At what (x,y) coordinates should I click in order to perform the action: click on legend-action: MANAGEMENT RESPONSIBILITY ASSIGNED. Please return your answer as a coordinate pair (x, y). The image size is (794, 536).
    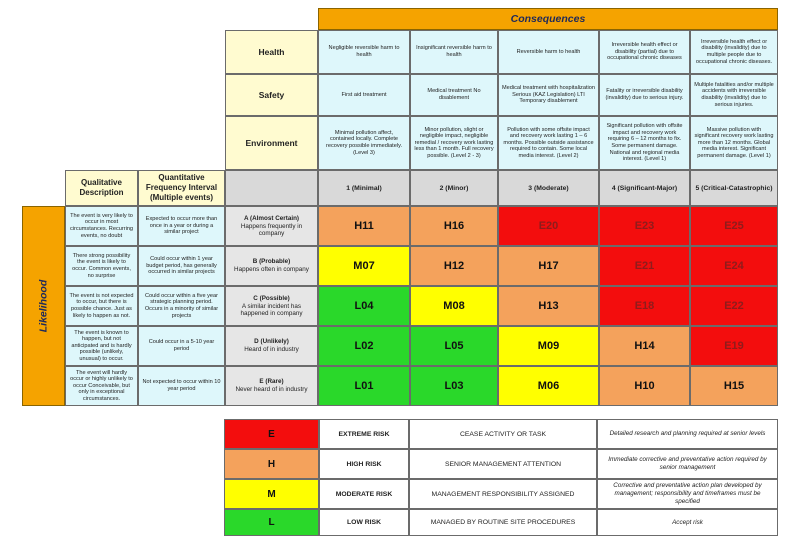
    Looking at the image, I should click on (503, 494).